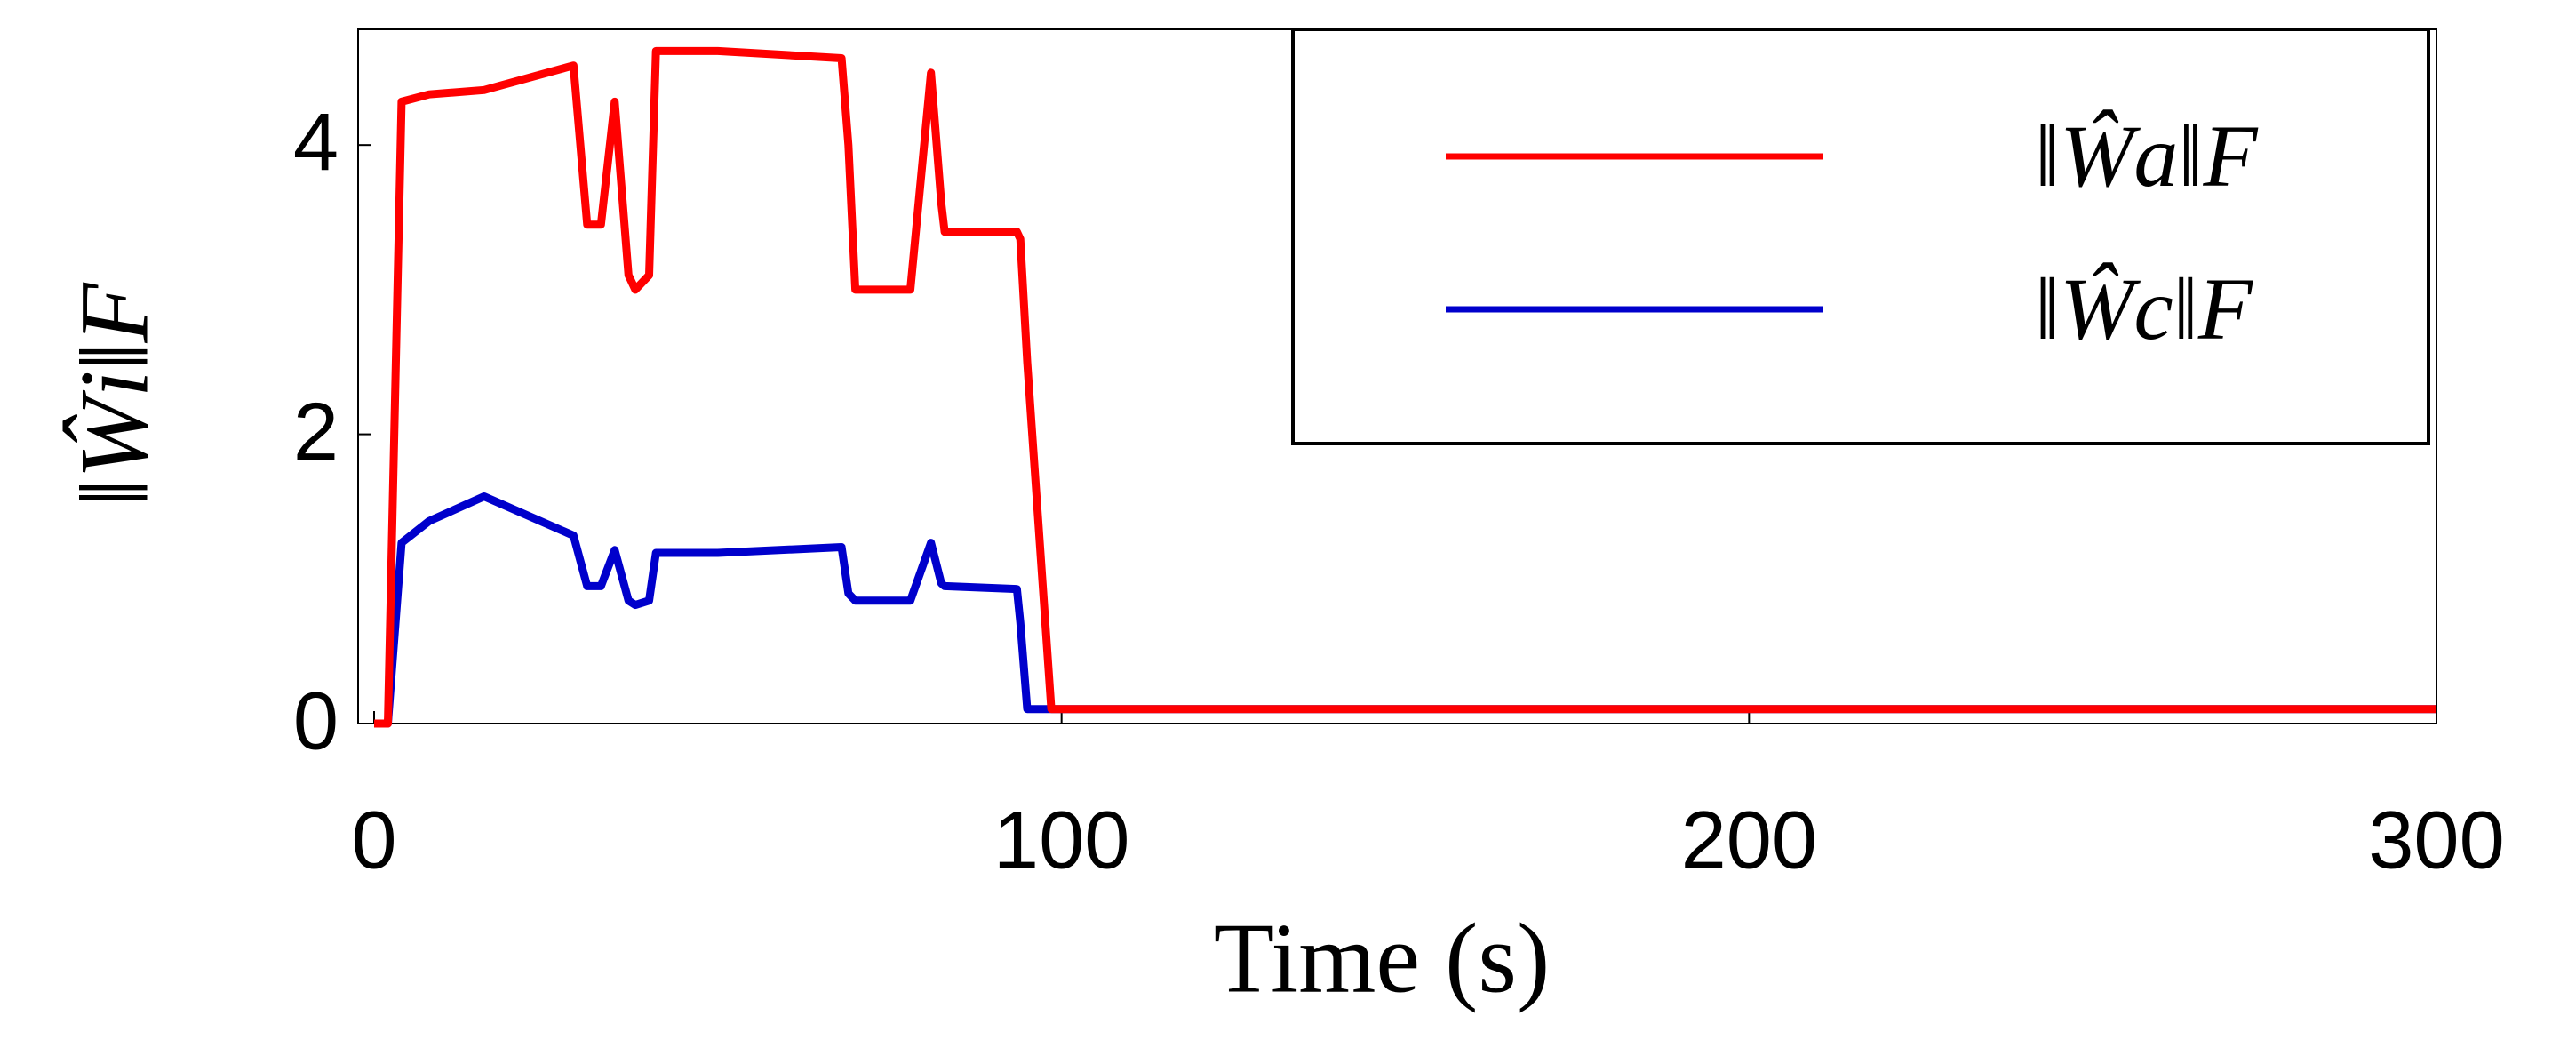 Image resolution: width=2576 pixels, height=1048 pixels. I want to click on legend-label: ‖Ŵa‖F, so click(2146, 156).